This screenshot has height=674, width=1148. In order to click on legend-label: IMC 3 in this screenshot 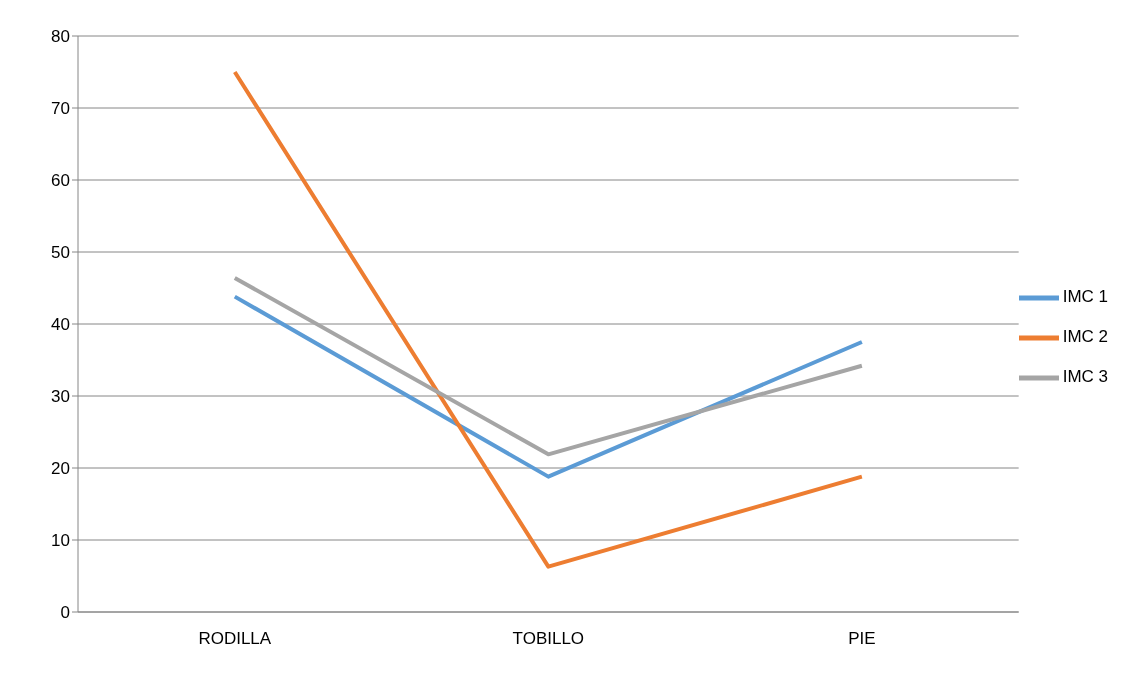, I will do `click(1085, 377)`.